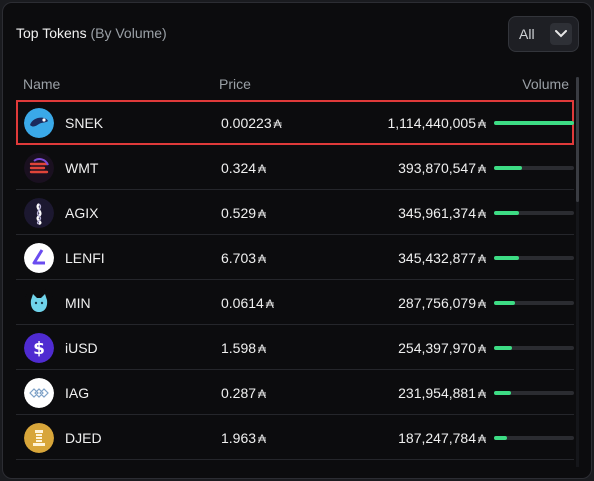  Describe the element at coordinates (39, 393) in the screenshot. I see `iag-logo-icon` at that location.